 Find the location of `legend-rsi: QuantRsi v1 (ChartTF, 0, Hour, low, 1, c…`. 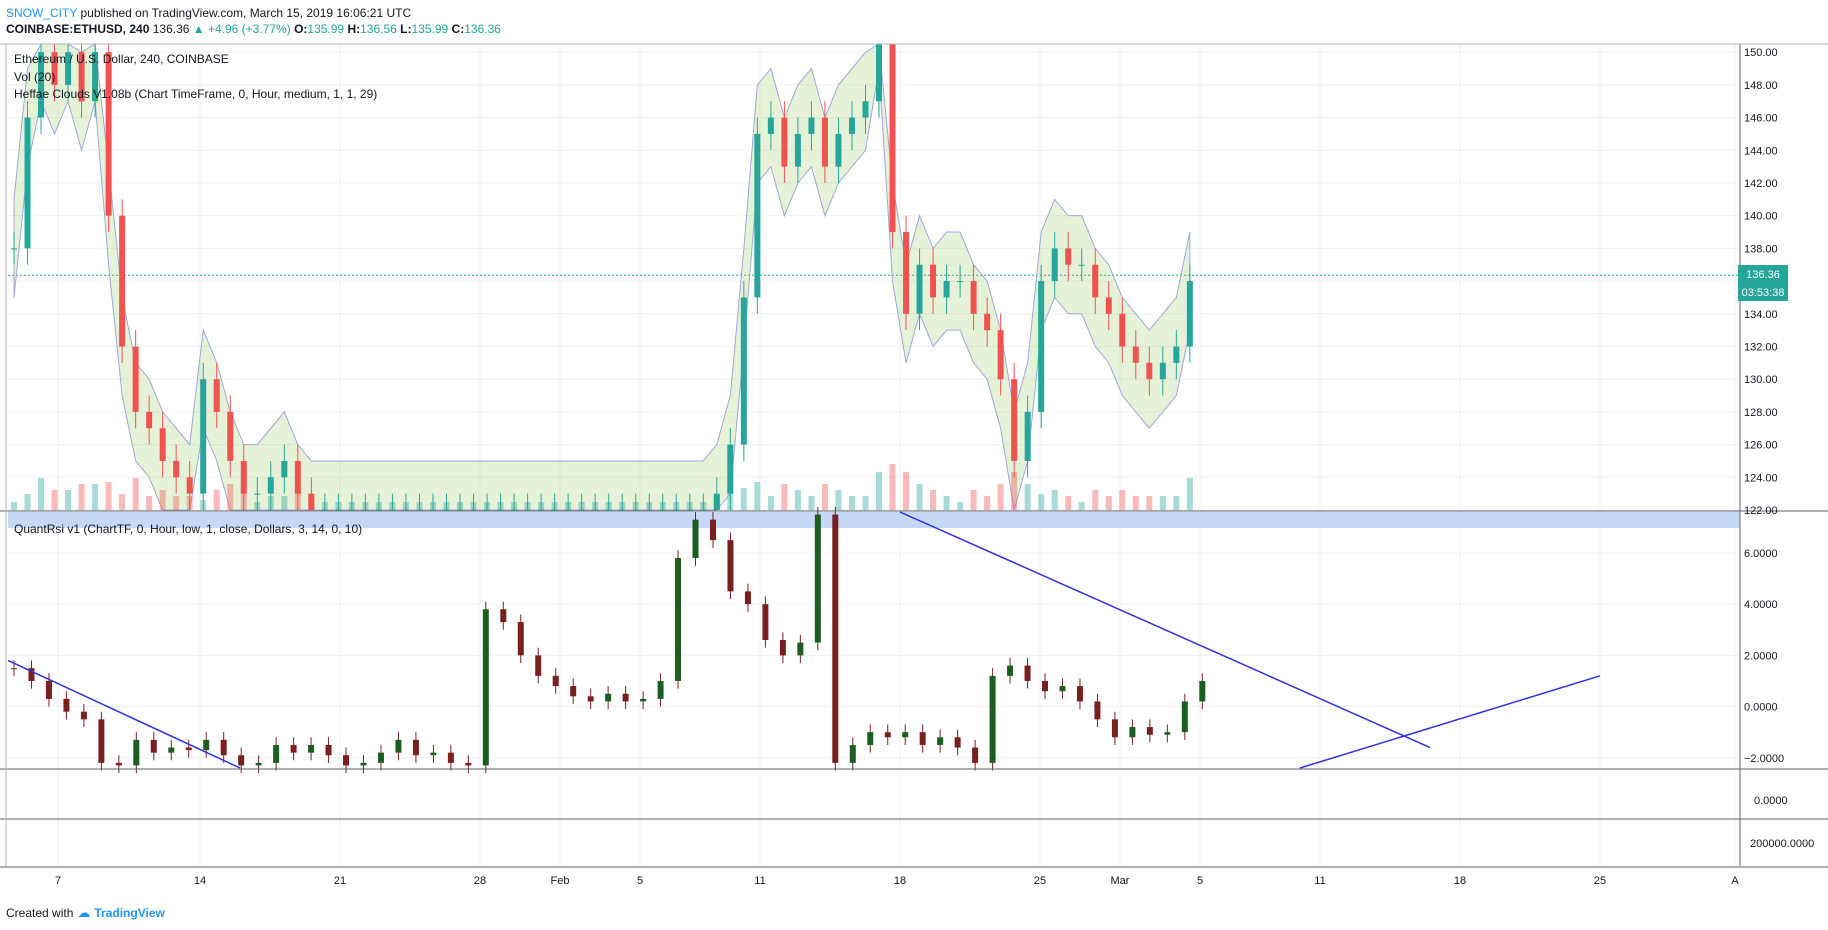

legend-rsi: QuantRsi v1 (ChartTF, 0, Hour, low, 1, c… is located at coordinates (188, 529).